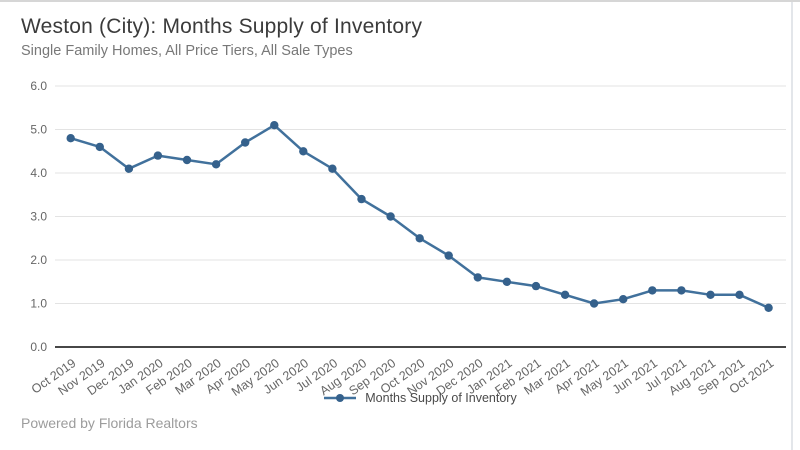 The height and width of the screenshot is (450, 800). Describe the element at coordinates (38, 304) in the screenshot. I see `y-tick-label: 1.0` at that location.